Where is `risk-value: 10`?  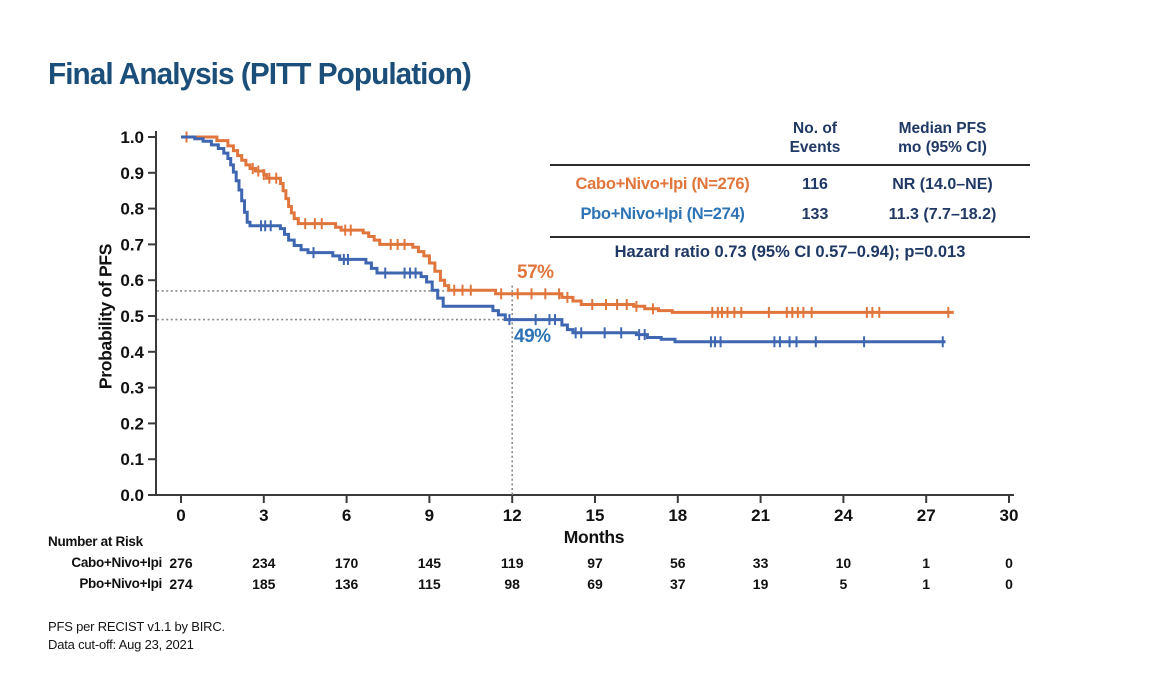
risk-value: 10 is located at coordinates (843, 563).